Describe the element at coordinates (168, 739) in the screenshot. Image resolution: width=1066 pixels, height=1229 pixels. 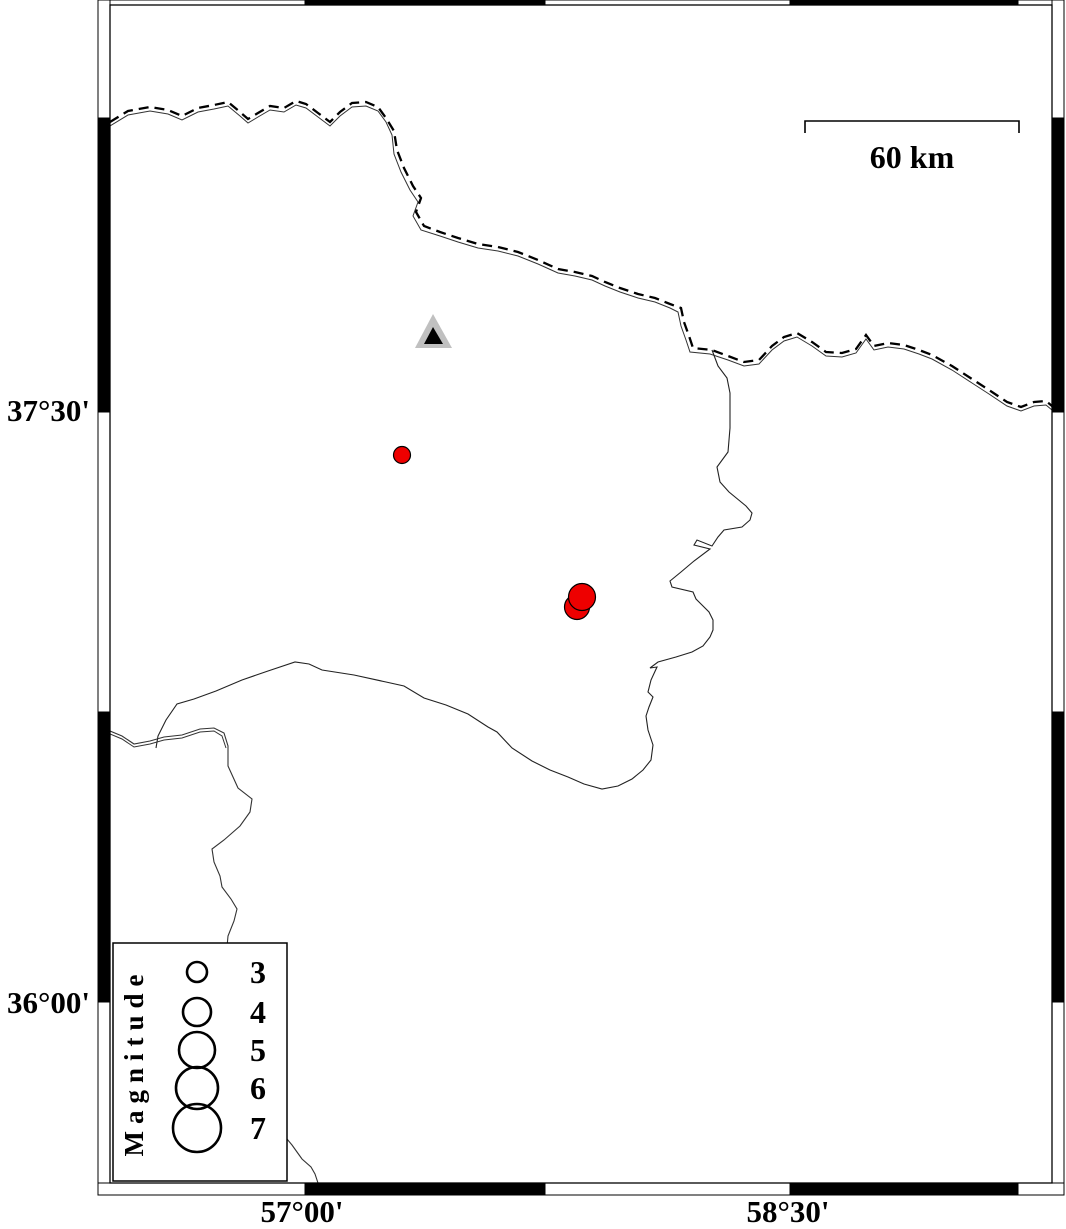
I see `river-southwest-second-line` at that location.